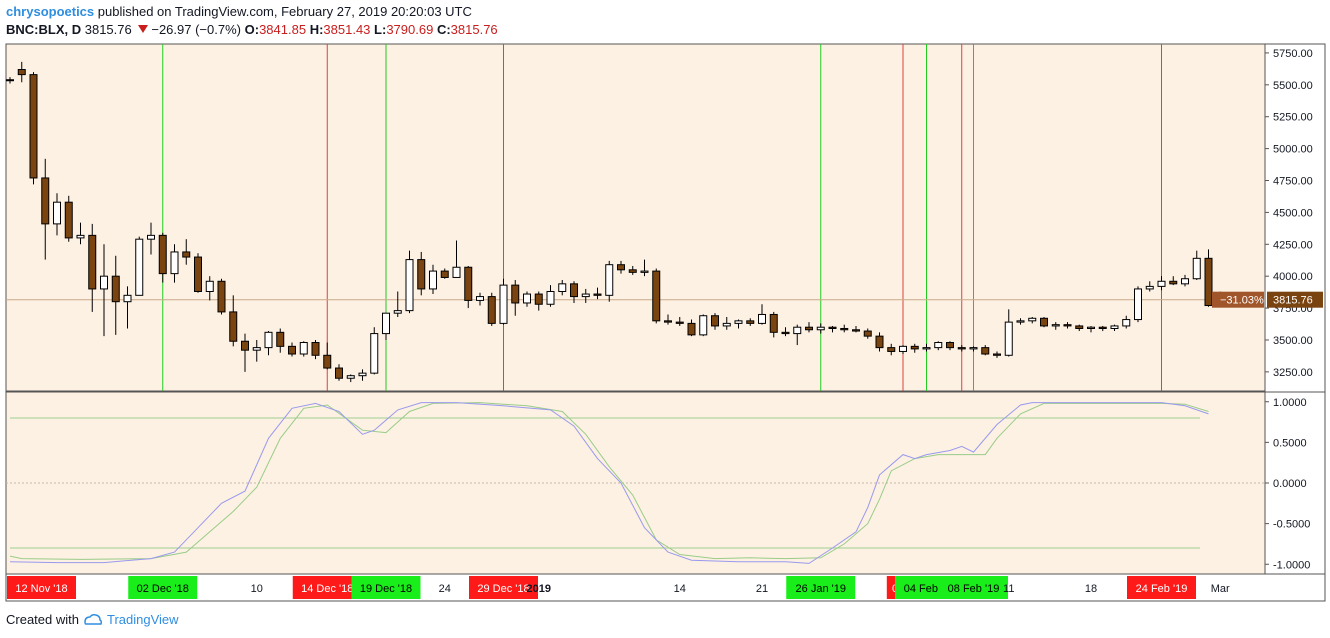  Describe the element at coordinates (142, 619) in the screenshot. I see `tradingview-brand: TradingView` at that location.